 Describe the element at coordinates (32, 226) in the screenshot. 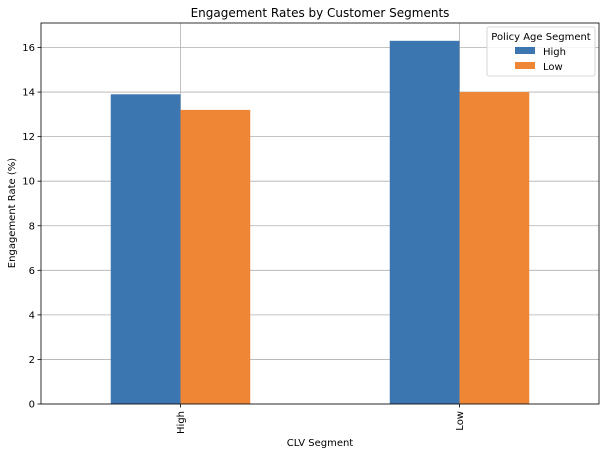

I see `y-tick-label: 8` at that location.